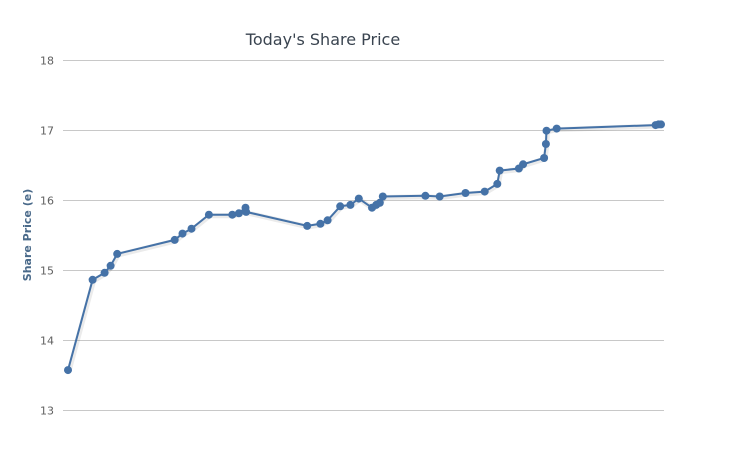 This screenshot has height=467, width=733. What do you see at coordinates (47, 341) in the screenshot?
I see `y-tick-label: 14` at bounding box center [47, 341].